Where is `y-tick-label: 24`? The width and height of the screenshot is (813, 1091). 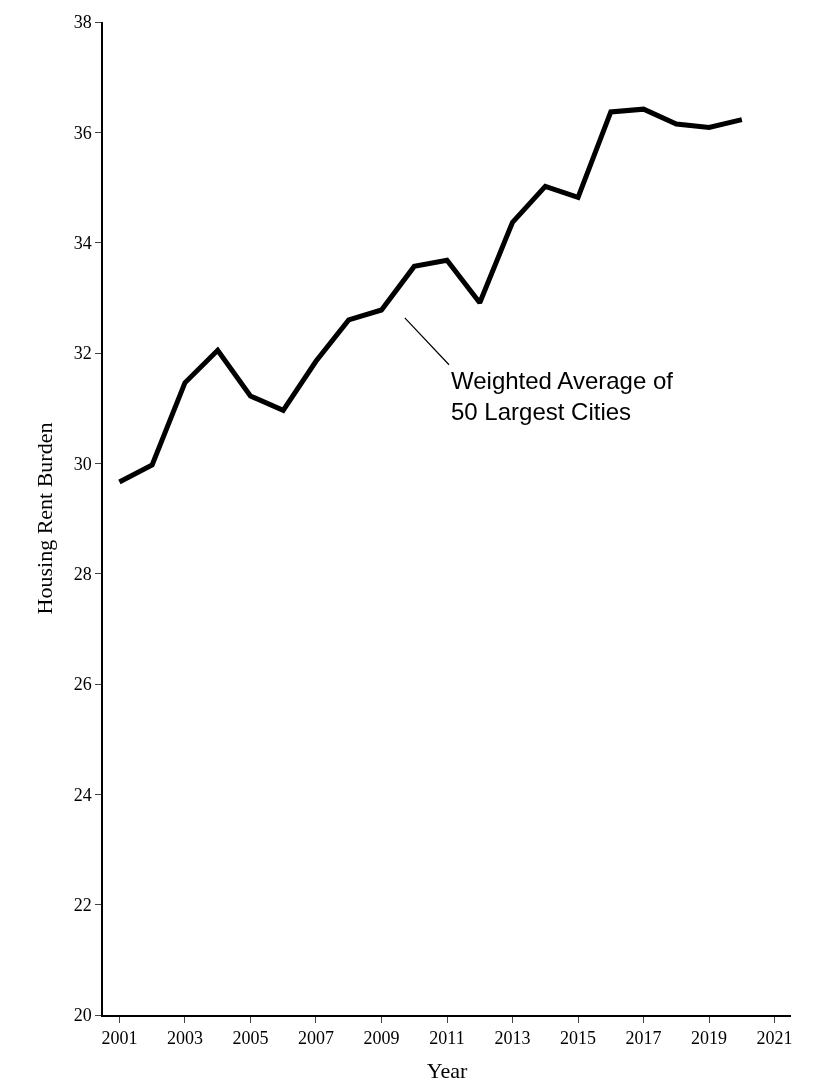
y-tick-label: 24 is located at coordinates (82, 794).